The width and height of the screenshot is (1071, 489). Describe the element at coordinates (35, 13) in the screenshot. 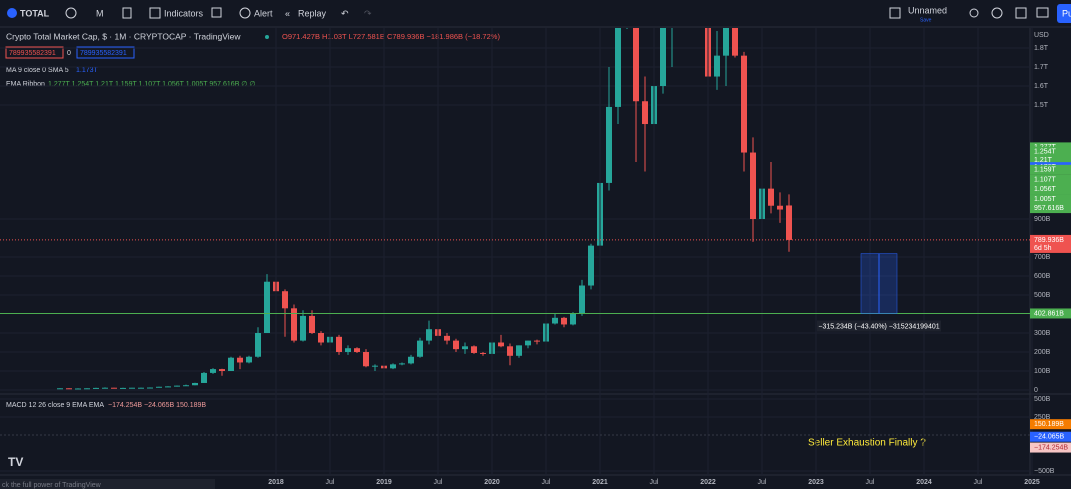

I see `symbol: TOTAL` at that location.